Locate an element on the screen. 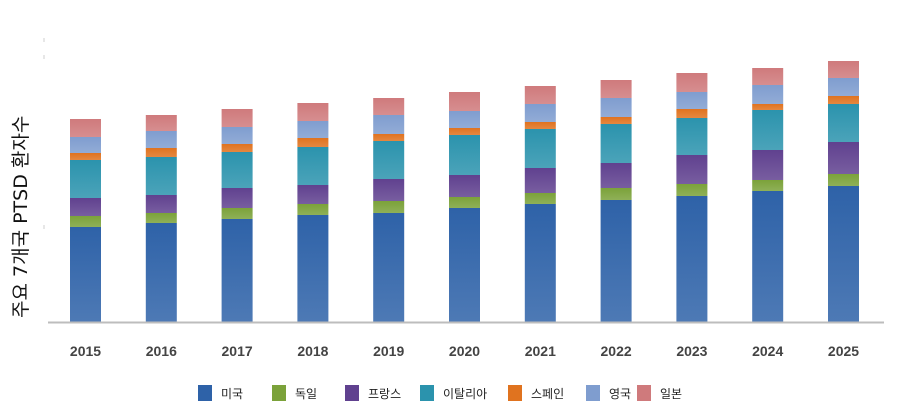 Image resolution: width=900 pixels, height=414 pixels. legend-item: 미국 is located at coordinates (220, 393).